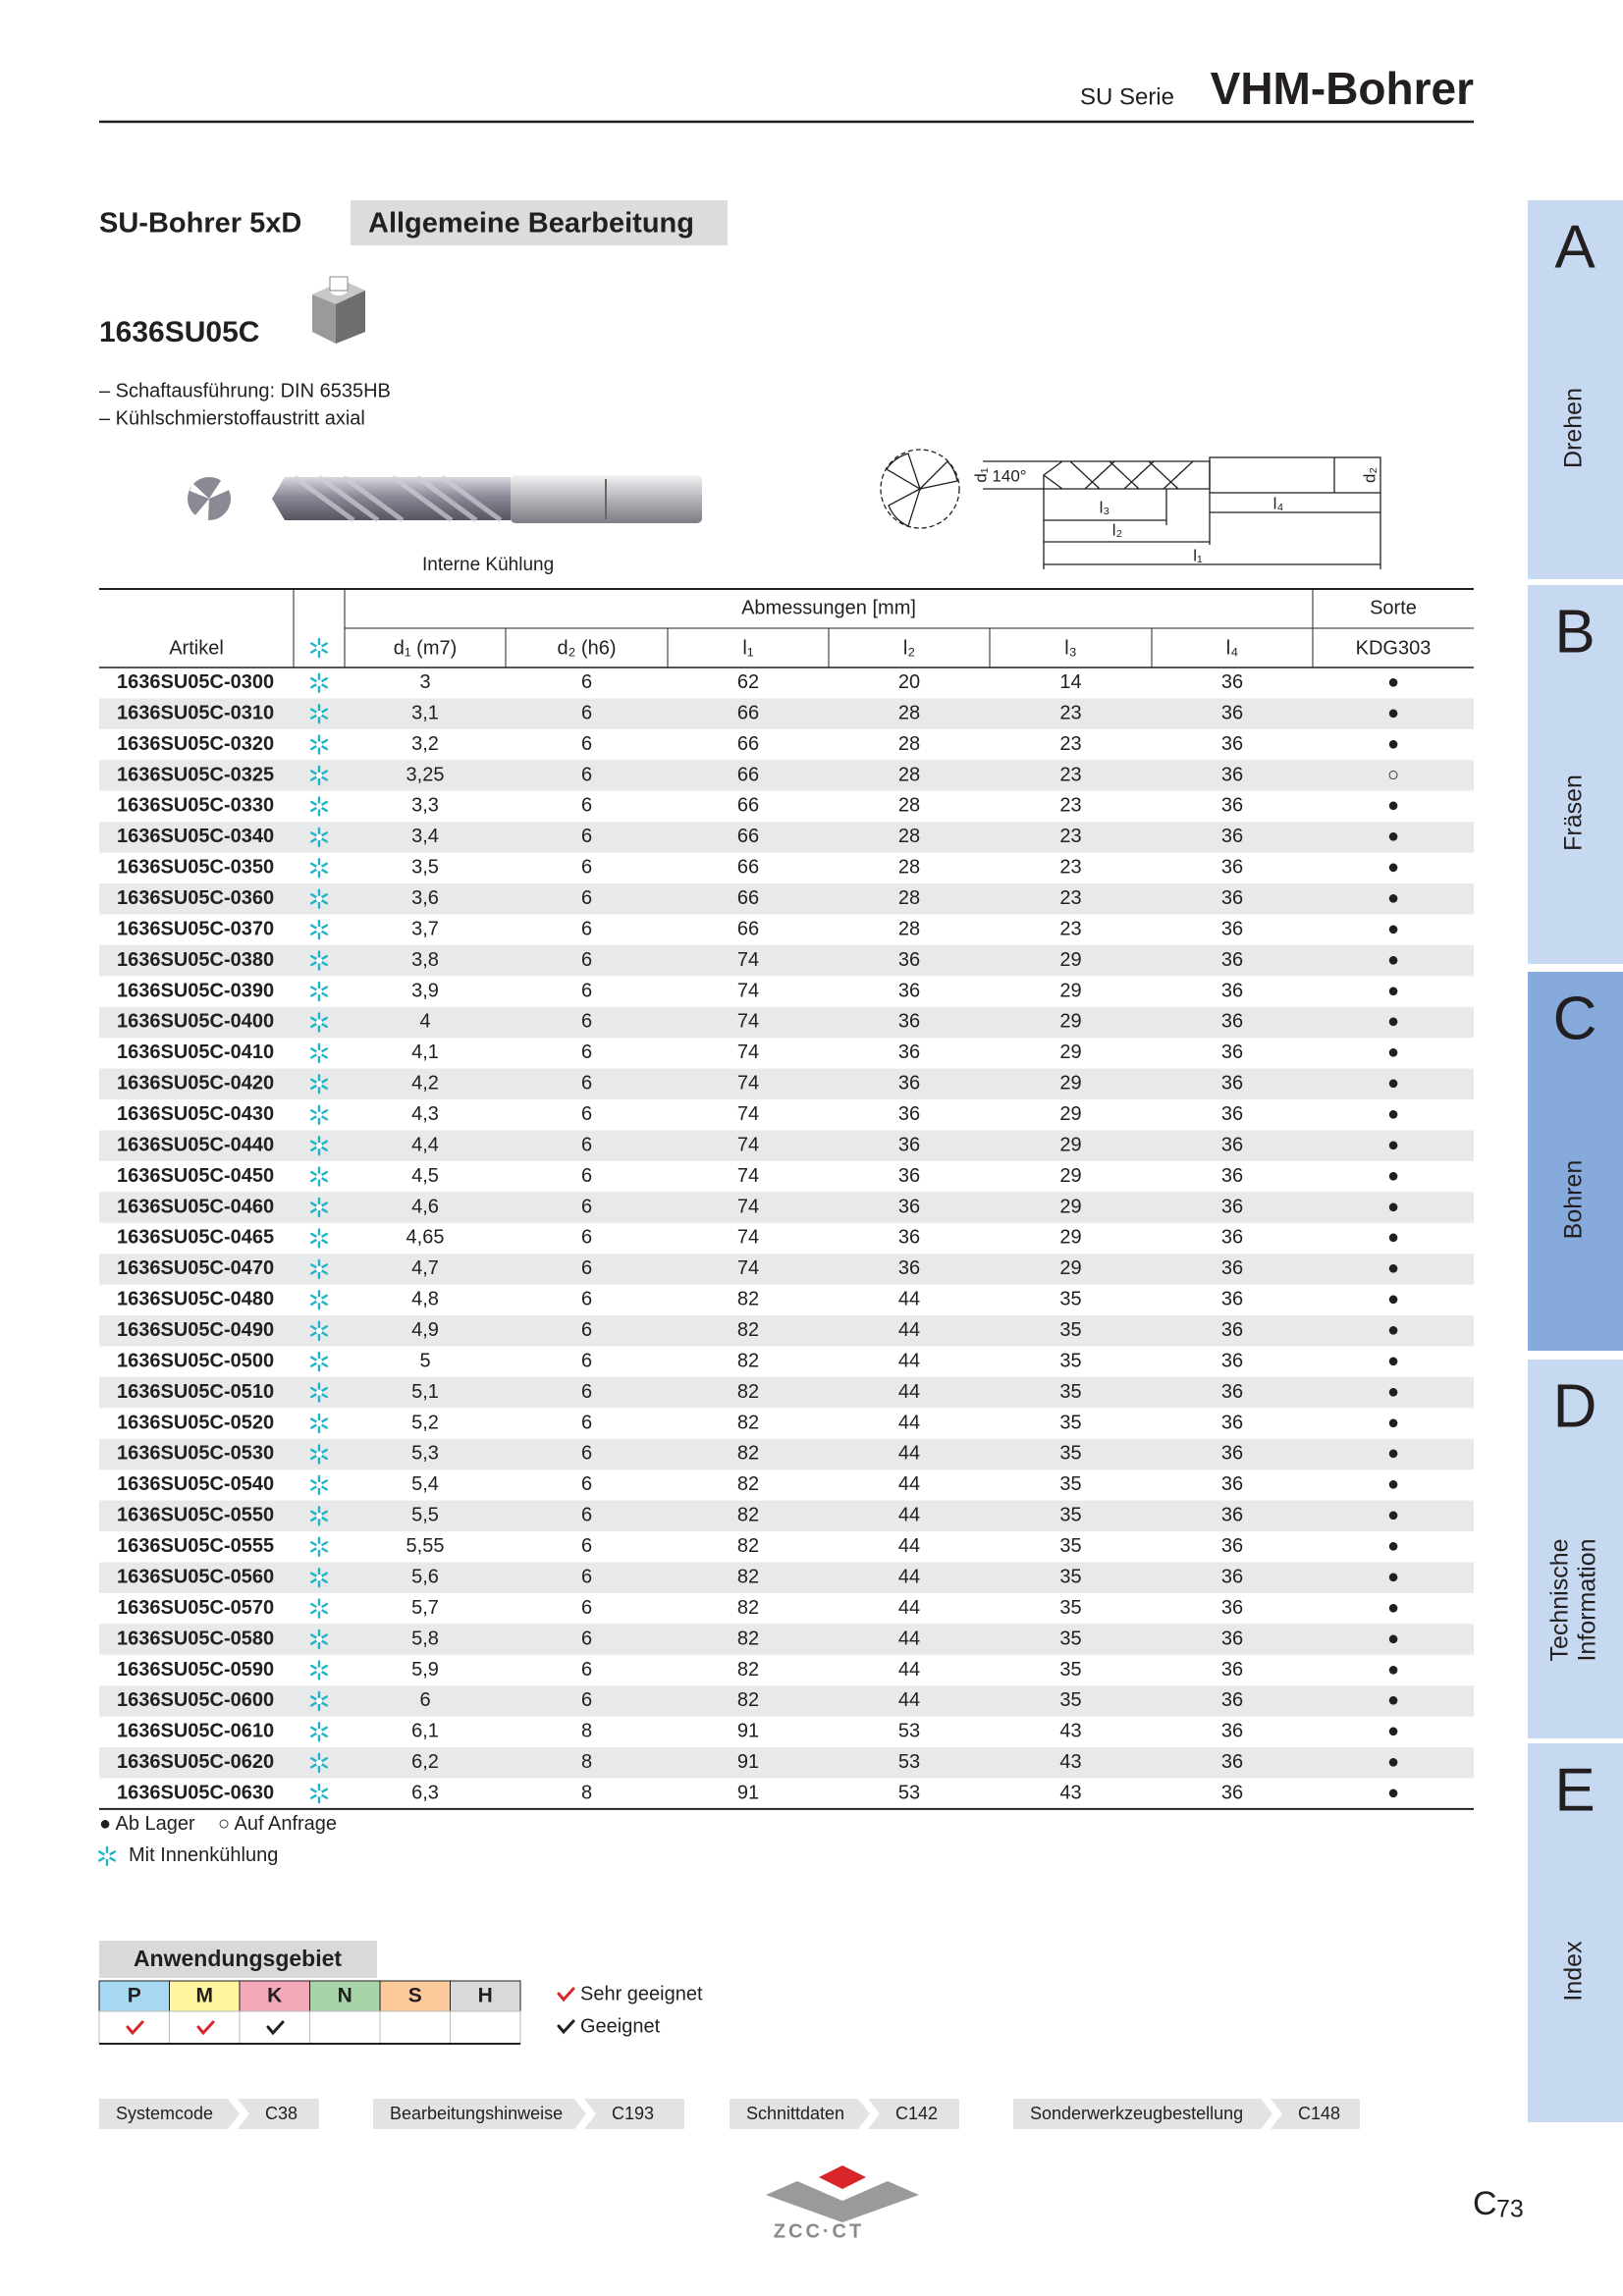  I want to click on dim-label: d₂, so click(1370, 475).